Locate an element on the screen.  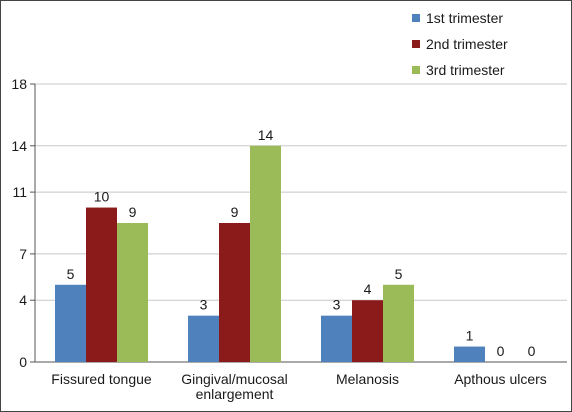
x-tick-label-1-line0: Gingival/mucosal is located at coordinates (234, 379).